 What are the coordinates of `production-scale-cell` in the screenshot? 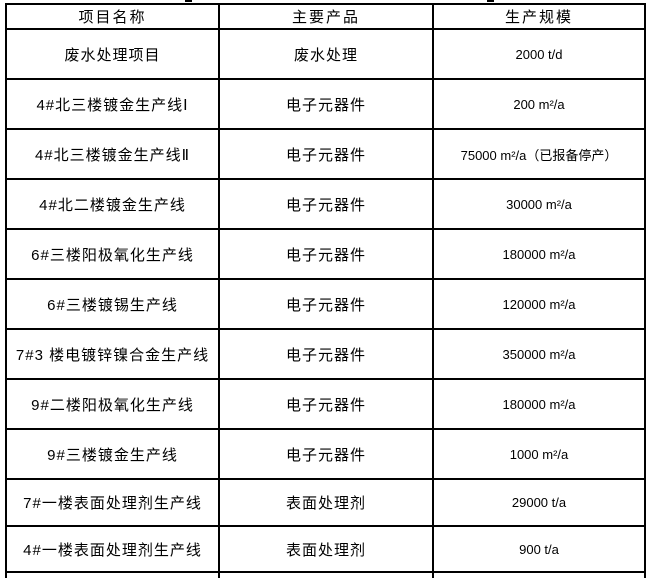 It's located at (539, 574).